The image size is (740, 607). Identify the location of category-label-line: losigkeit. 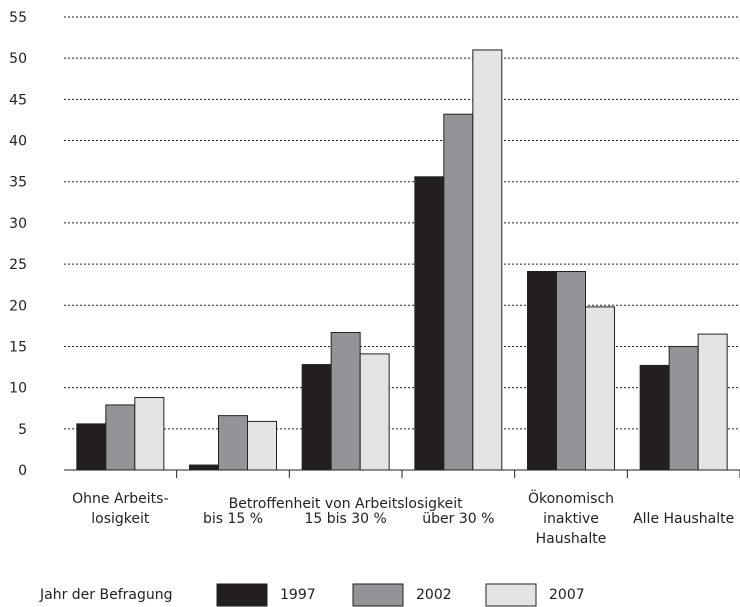
(120, 519).